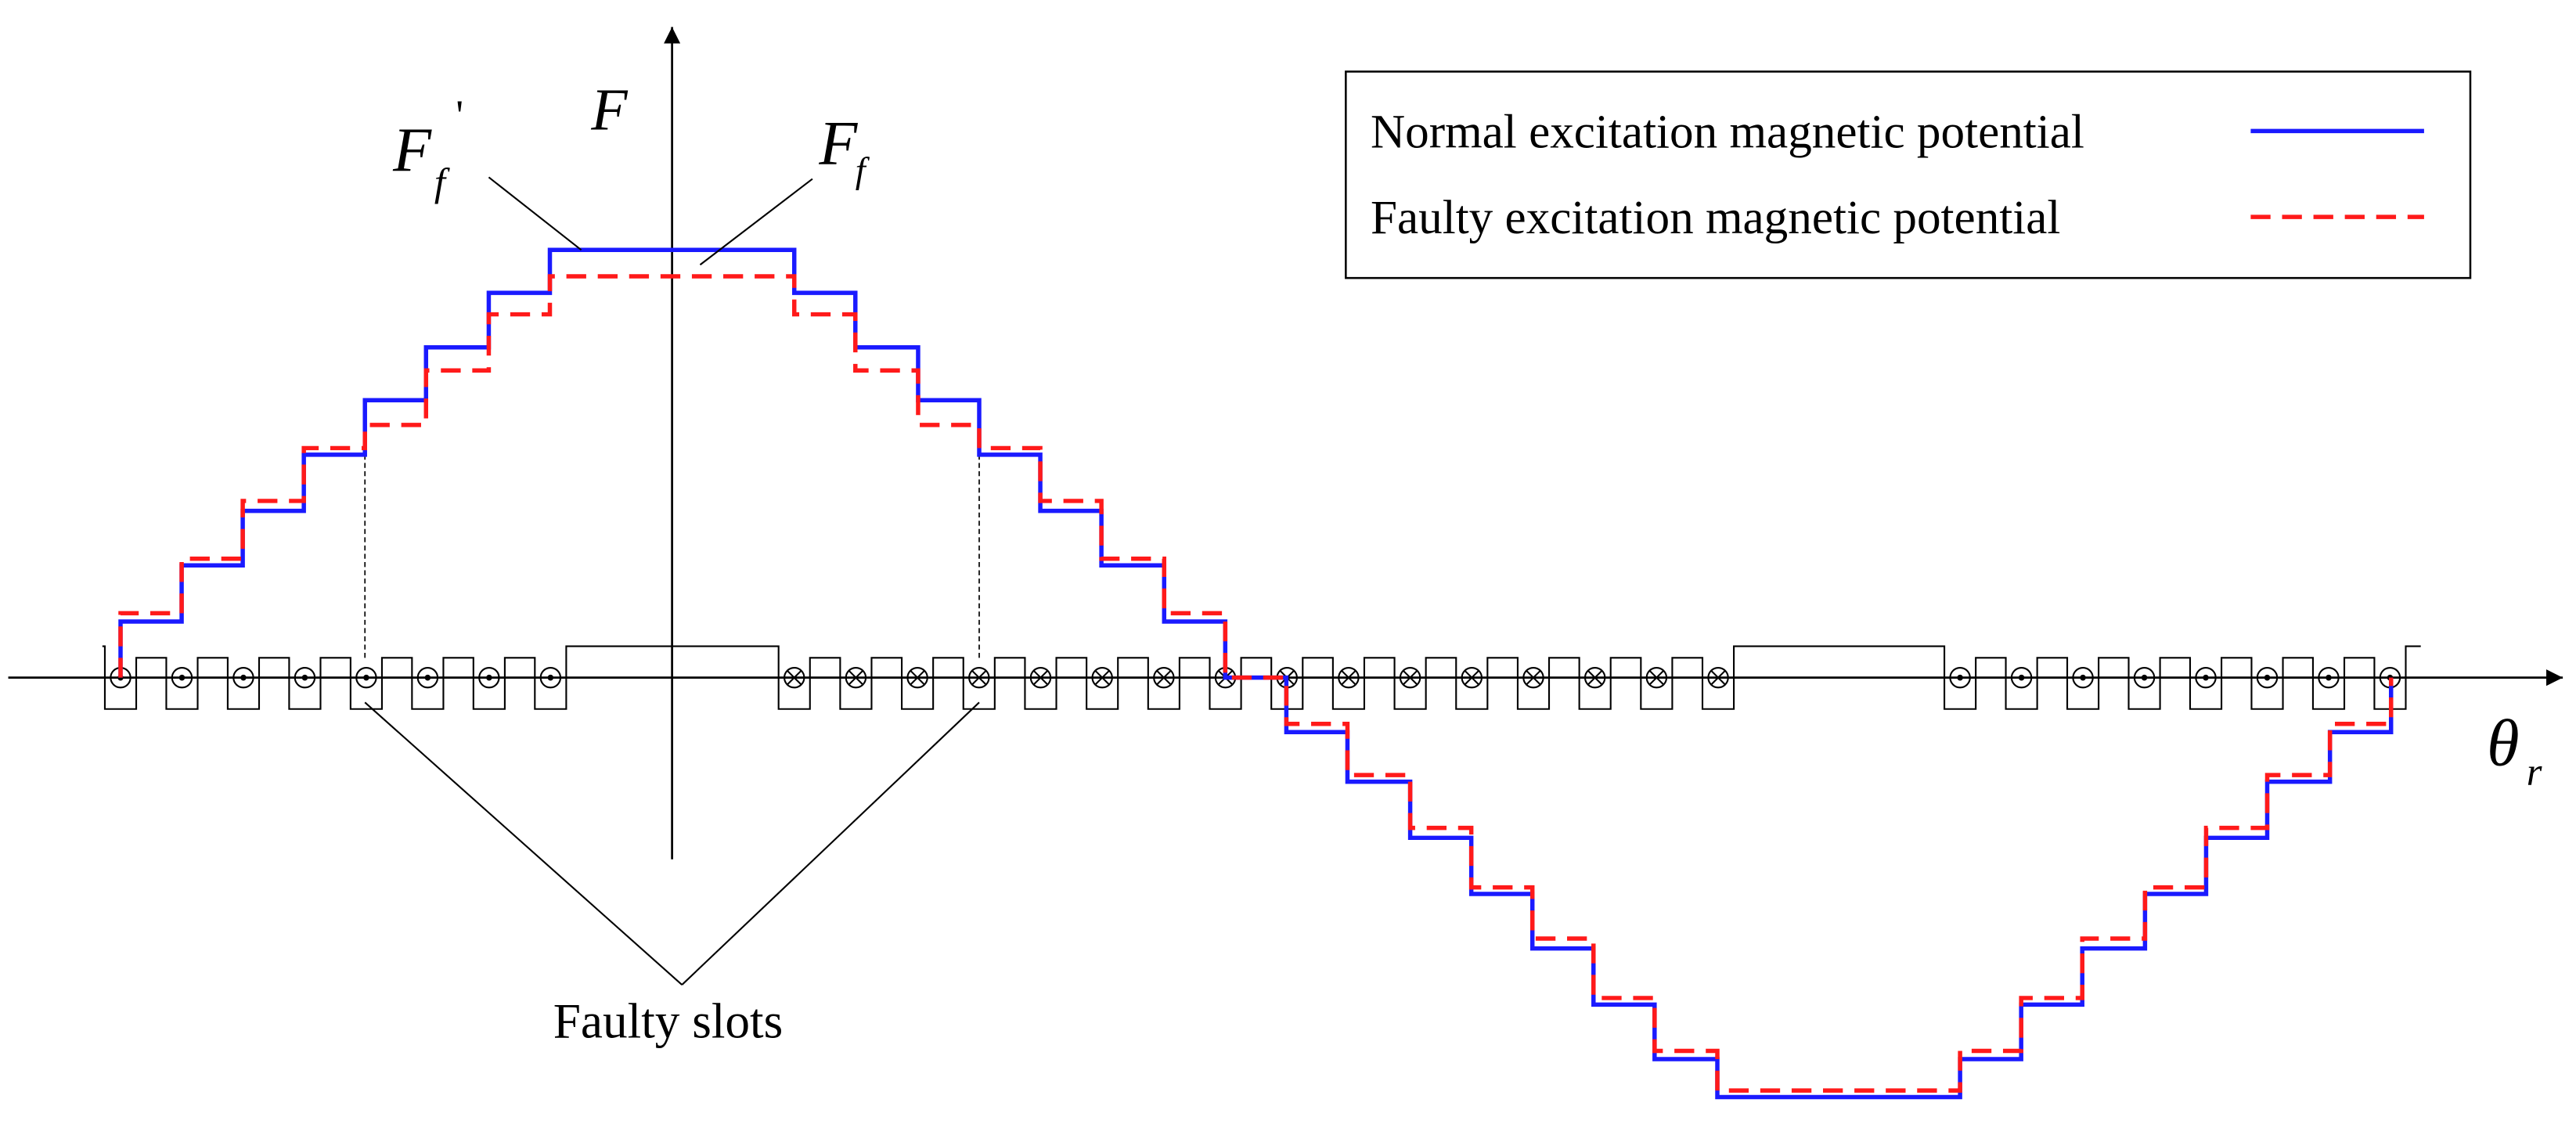 This screenshot has height=1128, width=2576. What do you see at coordinates (756, 222) in the screenshot?
I see `ff-leader` at bounding box center [756, 222].